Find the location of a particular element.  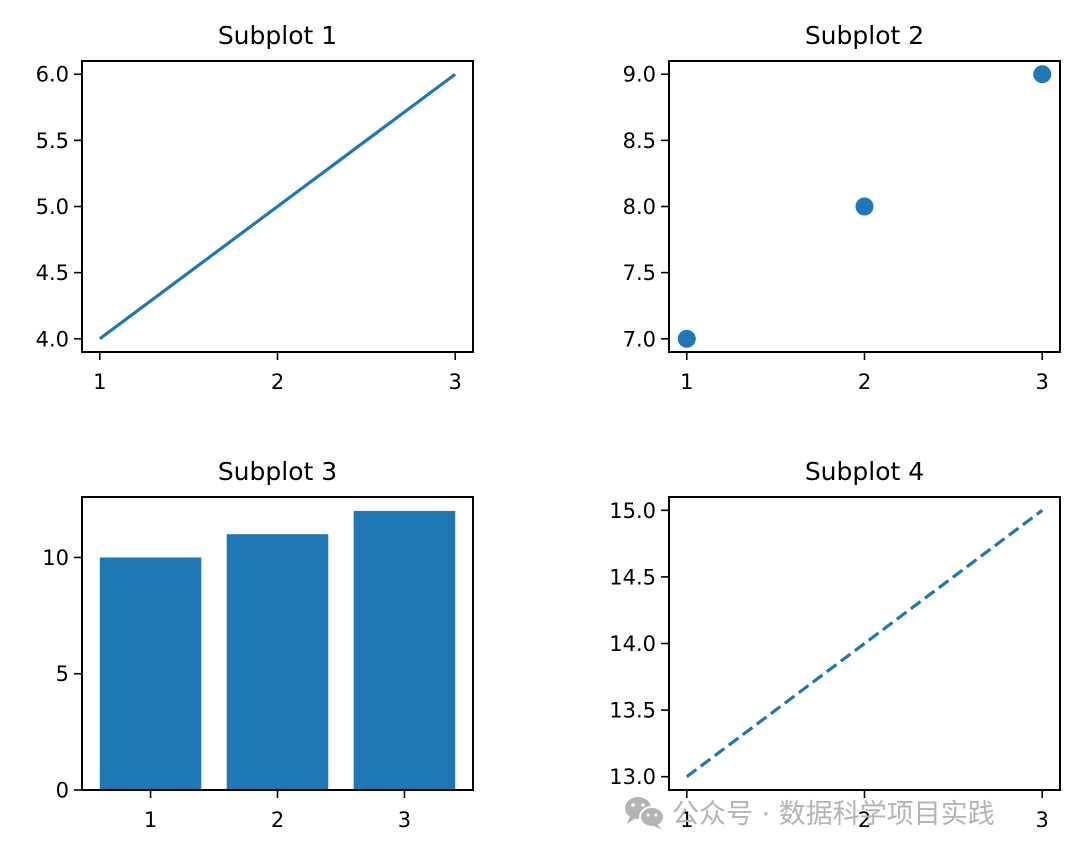

subplot-3-title: Subplot 3 is located at coordinates (277, 471).